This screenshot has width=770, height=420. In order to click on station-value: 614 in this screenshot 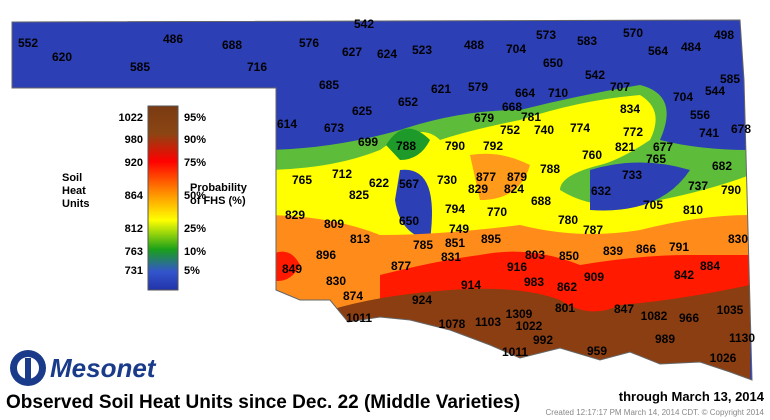, I will do `click(287, 124)`.